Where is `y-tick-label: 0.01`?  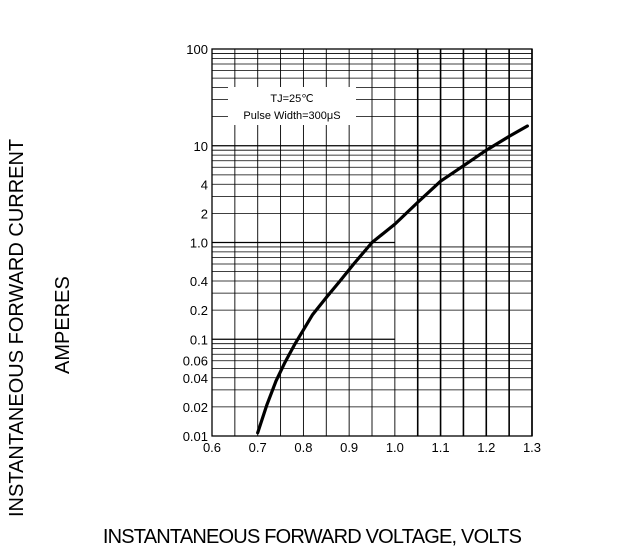
y-tick-label: 0.01 is located at coordinates (195, 436).